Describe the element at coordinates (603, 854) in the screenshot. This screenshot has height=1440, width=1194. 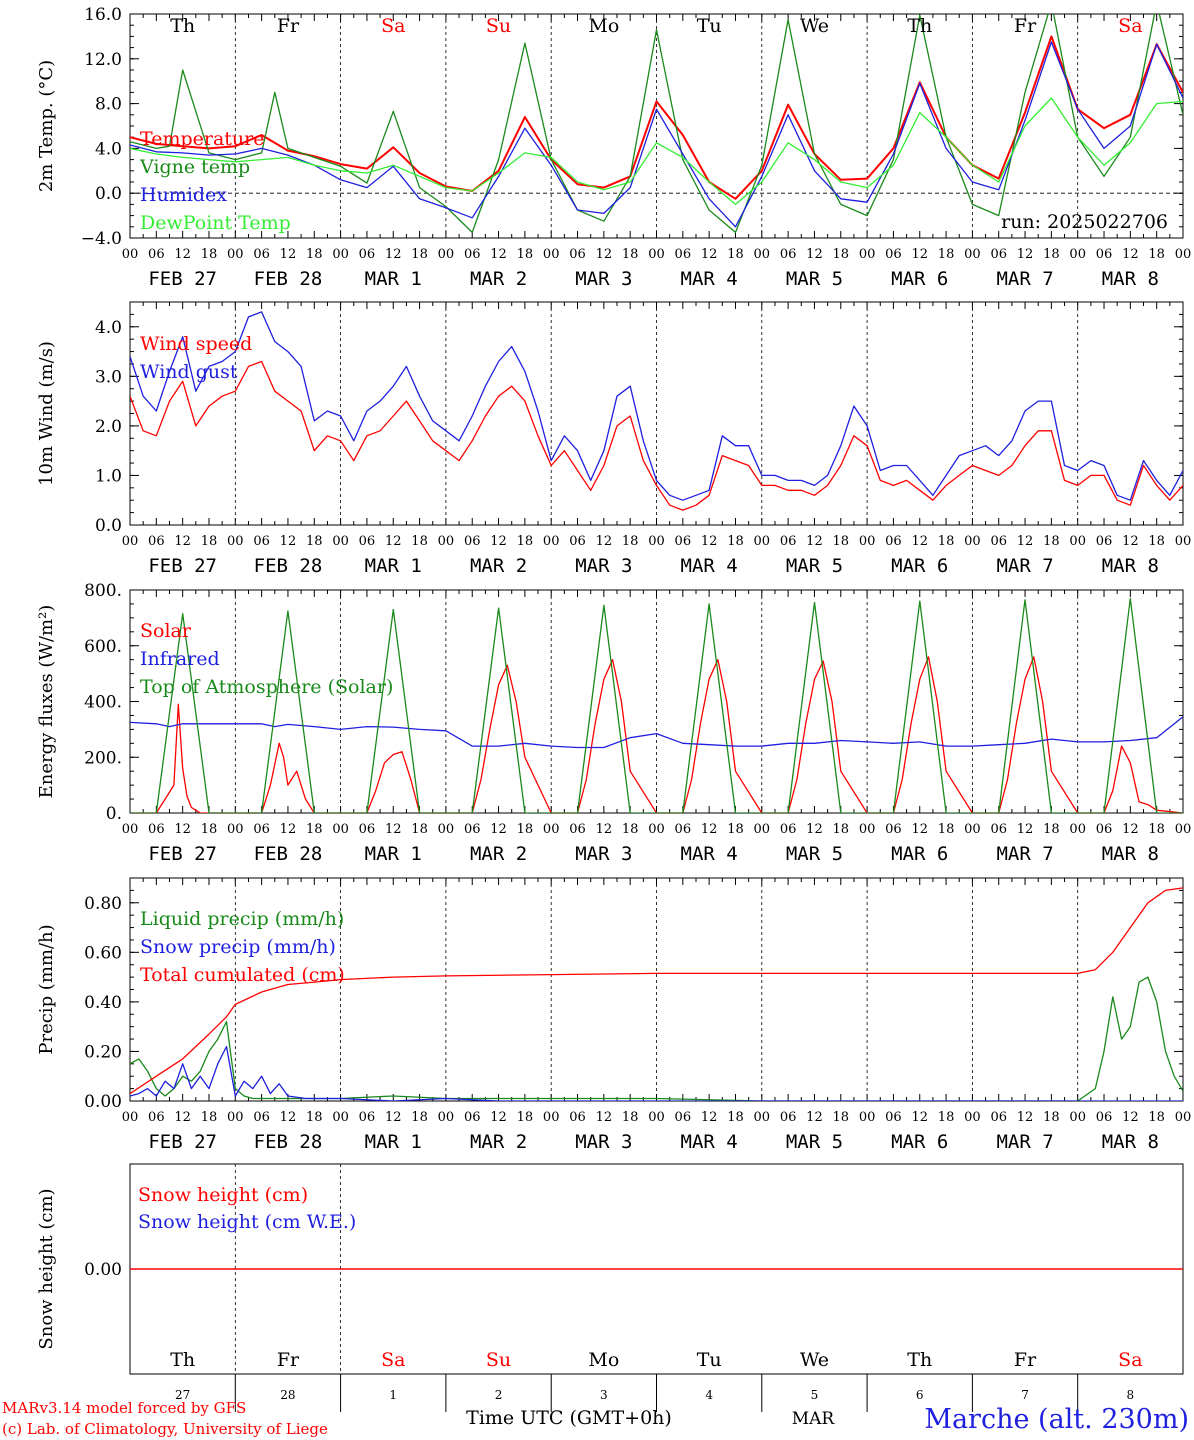
I see `date-label: MAR 3` at that location.